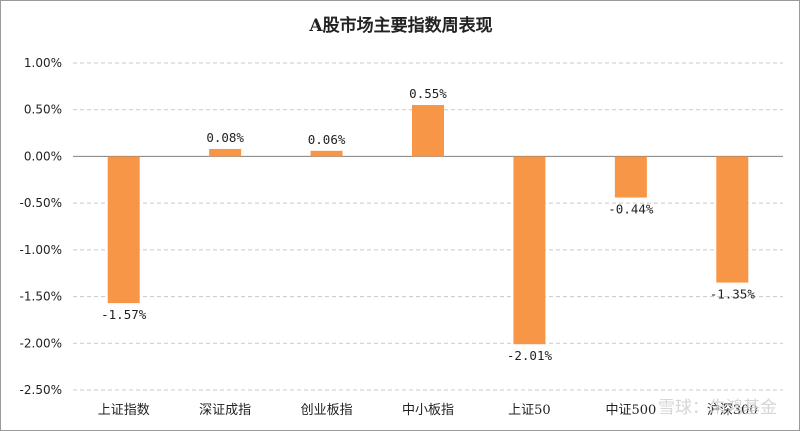 Image resolution: width=800 pixels, height=431 pixels. What do you see at coordinates (124, 314) in the screenshot?
I see `data-label: -1.57%` at bounding box center [124, 314].